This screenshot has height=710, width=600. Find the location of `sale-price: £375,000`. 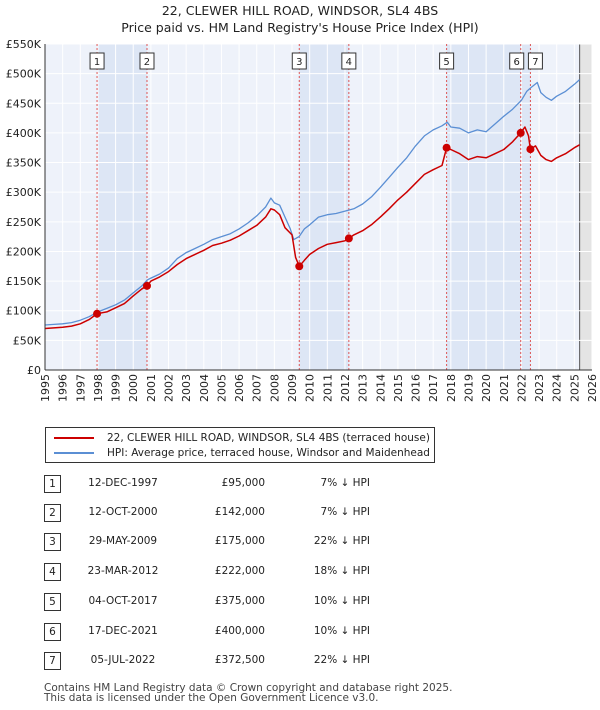

sale-price: £375,000 is located at coordinates (239, 601).